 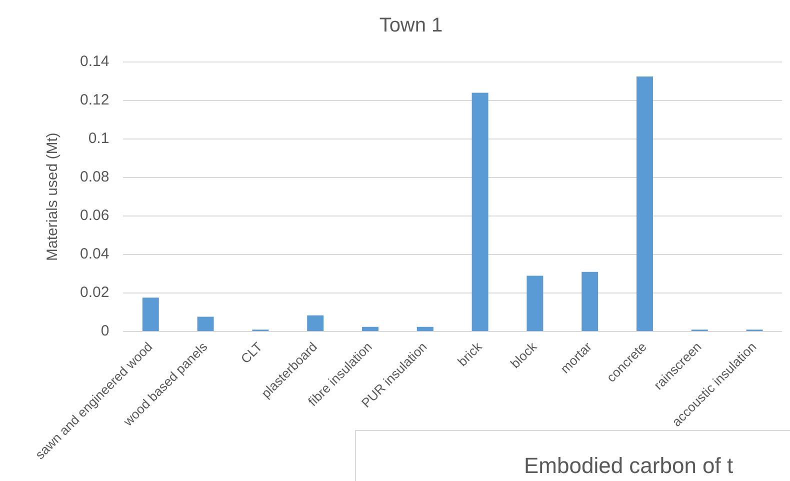 What do you see at coordinates (99, 139) in the screenshot?
I see `y-tick-label: 0.1` at bounding box center [99, 139].